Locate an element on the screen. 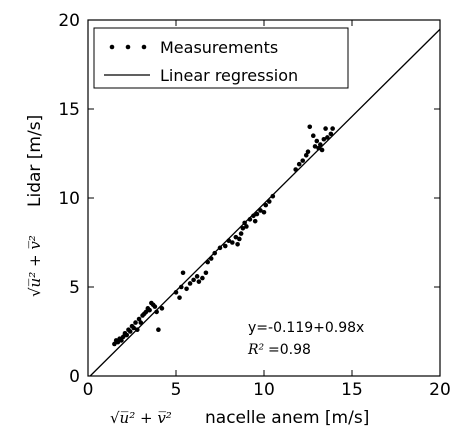 The height and width of the screenshot is (441, 459). legend-label-regression: Linear regression is located at coordinates (229, 75).